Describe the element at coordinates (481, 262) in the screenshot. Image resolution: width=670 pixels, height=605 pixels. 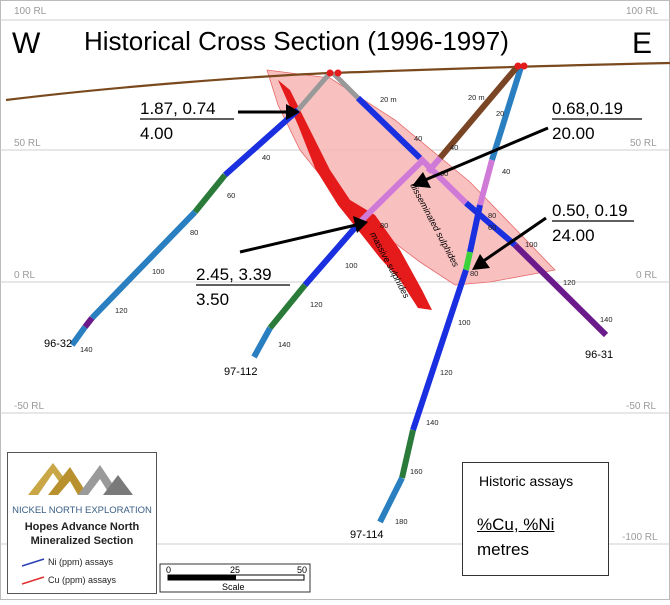
I see `annotation-3-arrowhead` at that location.